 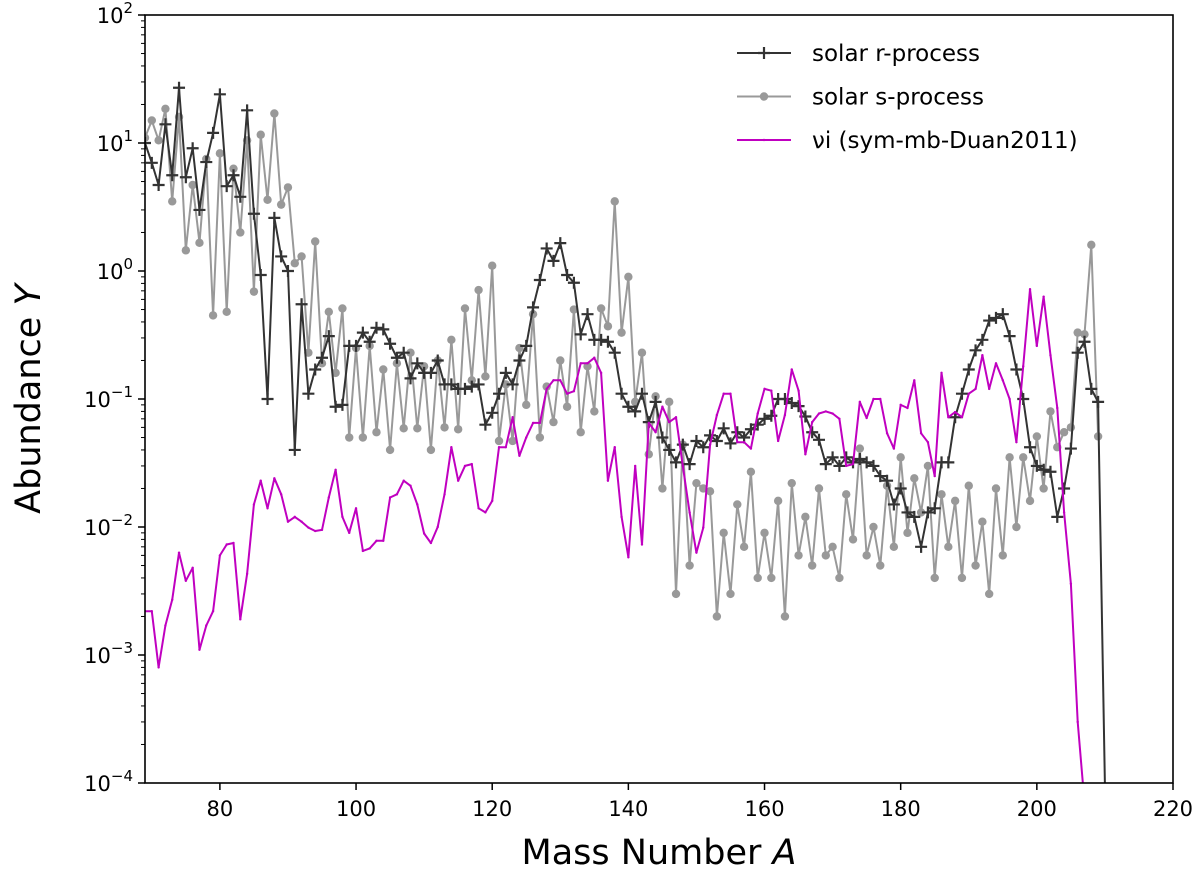 I want to click on y-tick-label: 10−3, so click(x=108, y=653).